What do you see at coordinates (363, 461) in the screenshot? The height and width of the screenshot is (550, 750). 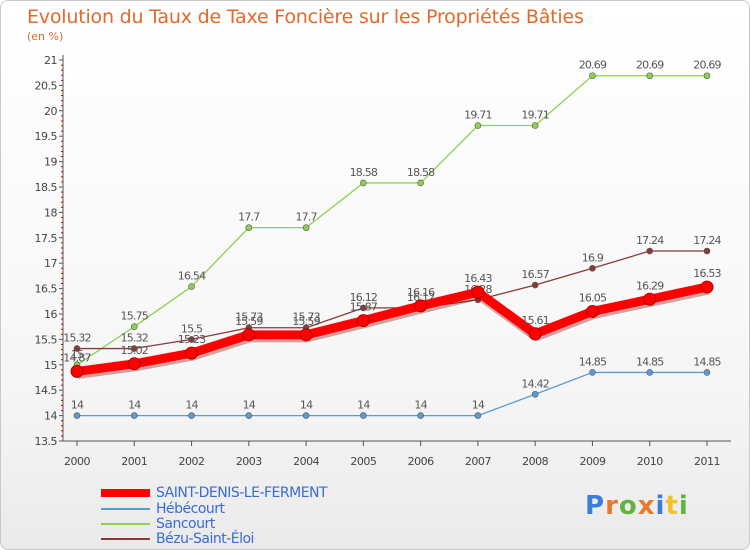 I see `x-tick-label: 2005` at bounding box center [363, 461].